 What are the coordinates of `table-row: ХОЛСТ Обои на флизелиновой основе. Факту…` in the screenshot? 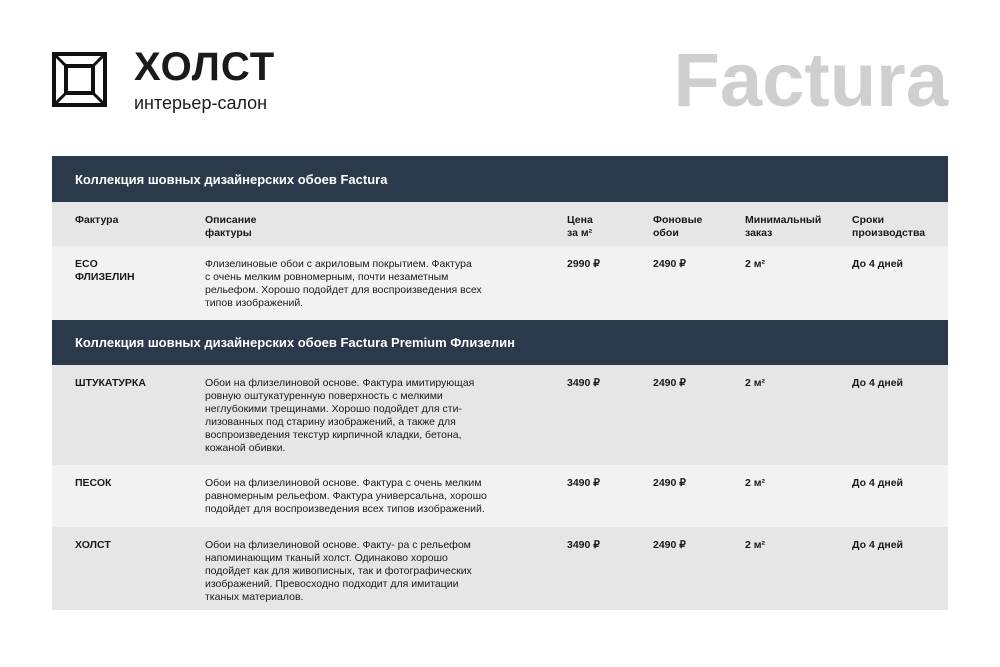 It's located at (500, 568).